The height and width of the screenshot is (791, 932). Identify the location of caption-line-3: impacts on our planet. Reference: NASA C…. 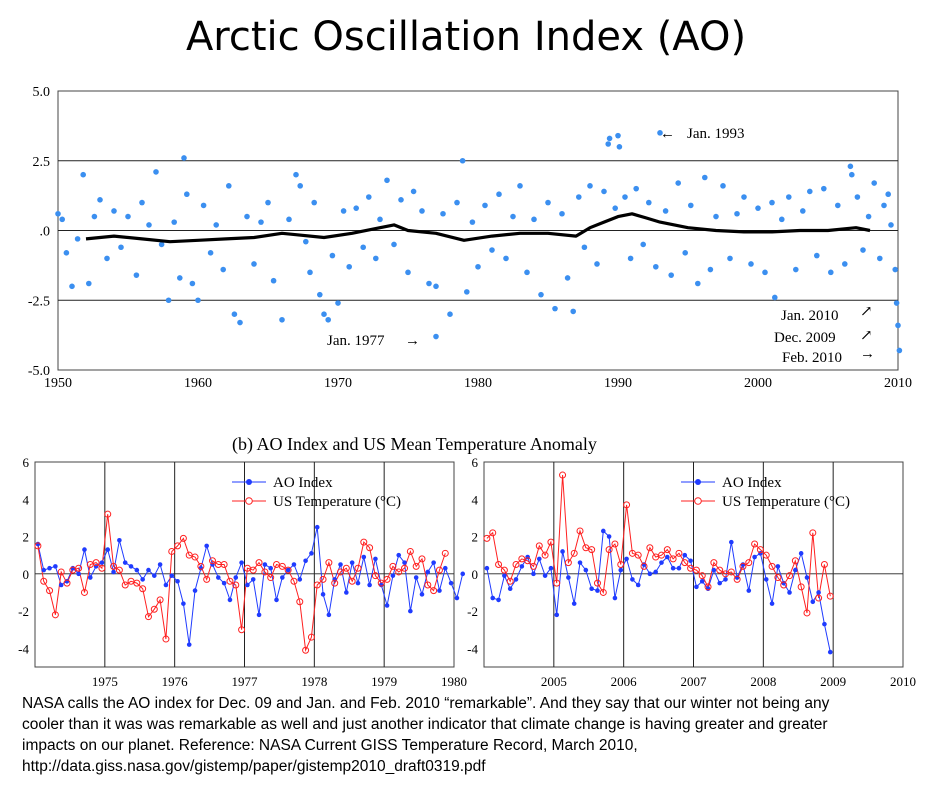
(330, 745).